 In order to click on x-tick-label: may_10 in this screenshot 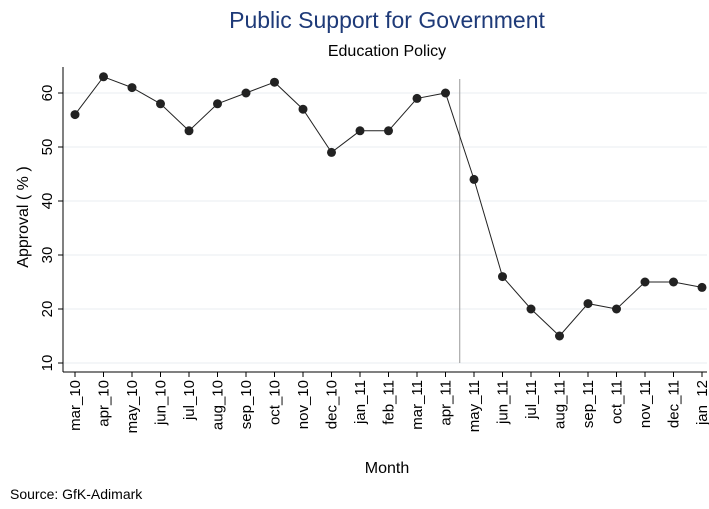, I will do `click(132, 406)`.